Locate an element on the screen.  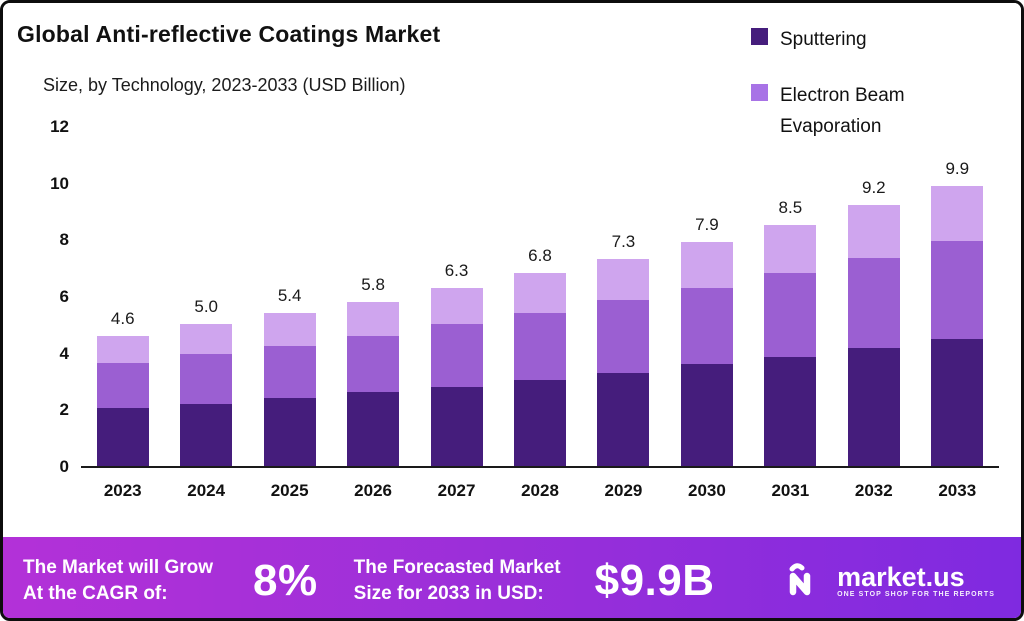
bar-column: 9.2 is located at coordinates (873, 297).